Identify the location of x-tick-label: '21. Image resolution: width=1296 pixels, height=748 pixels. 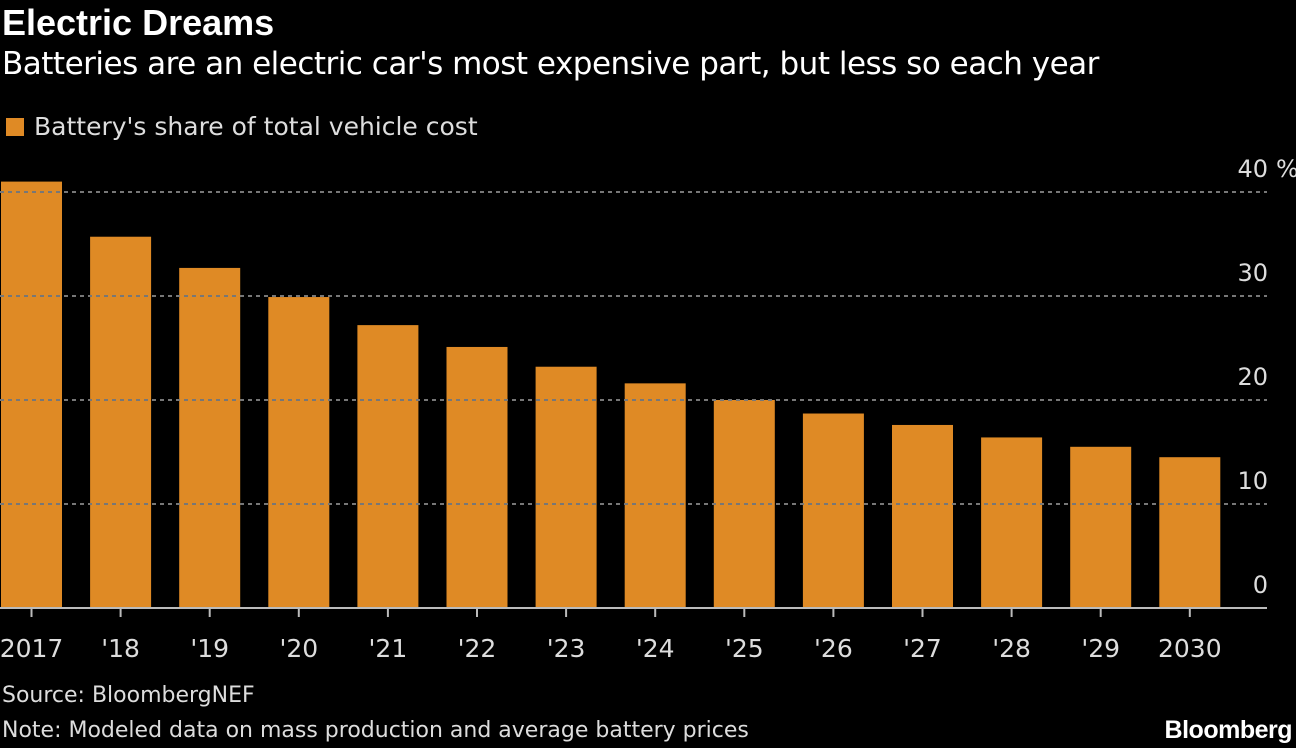
(388, 648).